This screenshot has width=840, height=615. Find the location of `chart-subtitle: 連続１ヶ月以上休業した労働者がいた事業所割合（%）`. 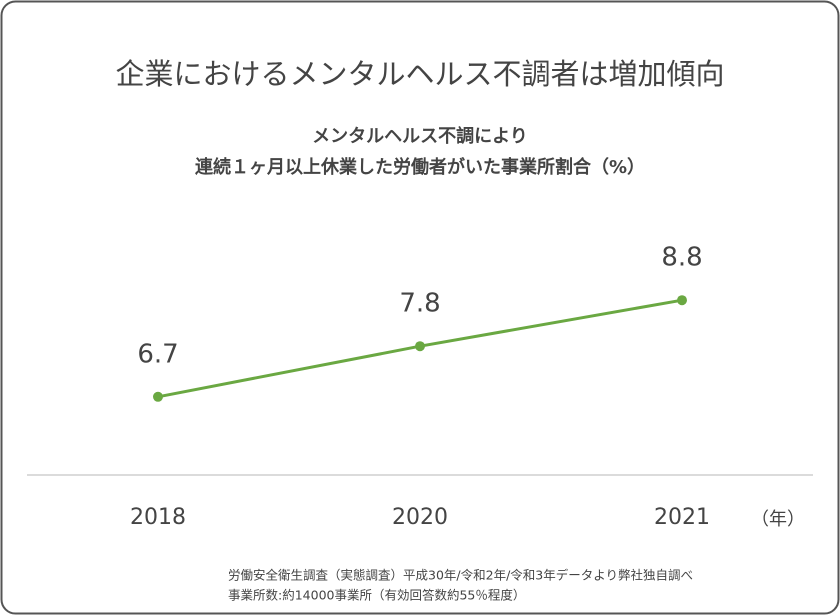

chart-subtitle: 連続１ヶ月以上休業した労働者がいた事業所割合（%） is located at coordinates (420, 167).